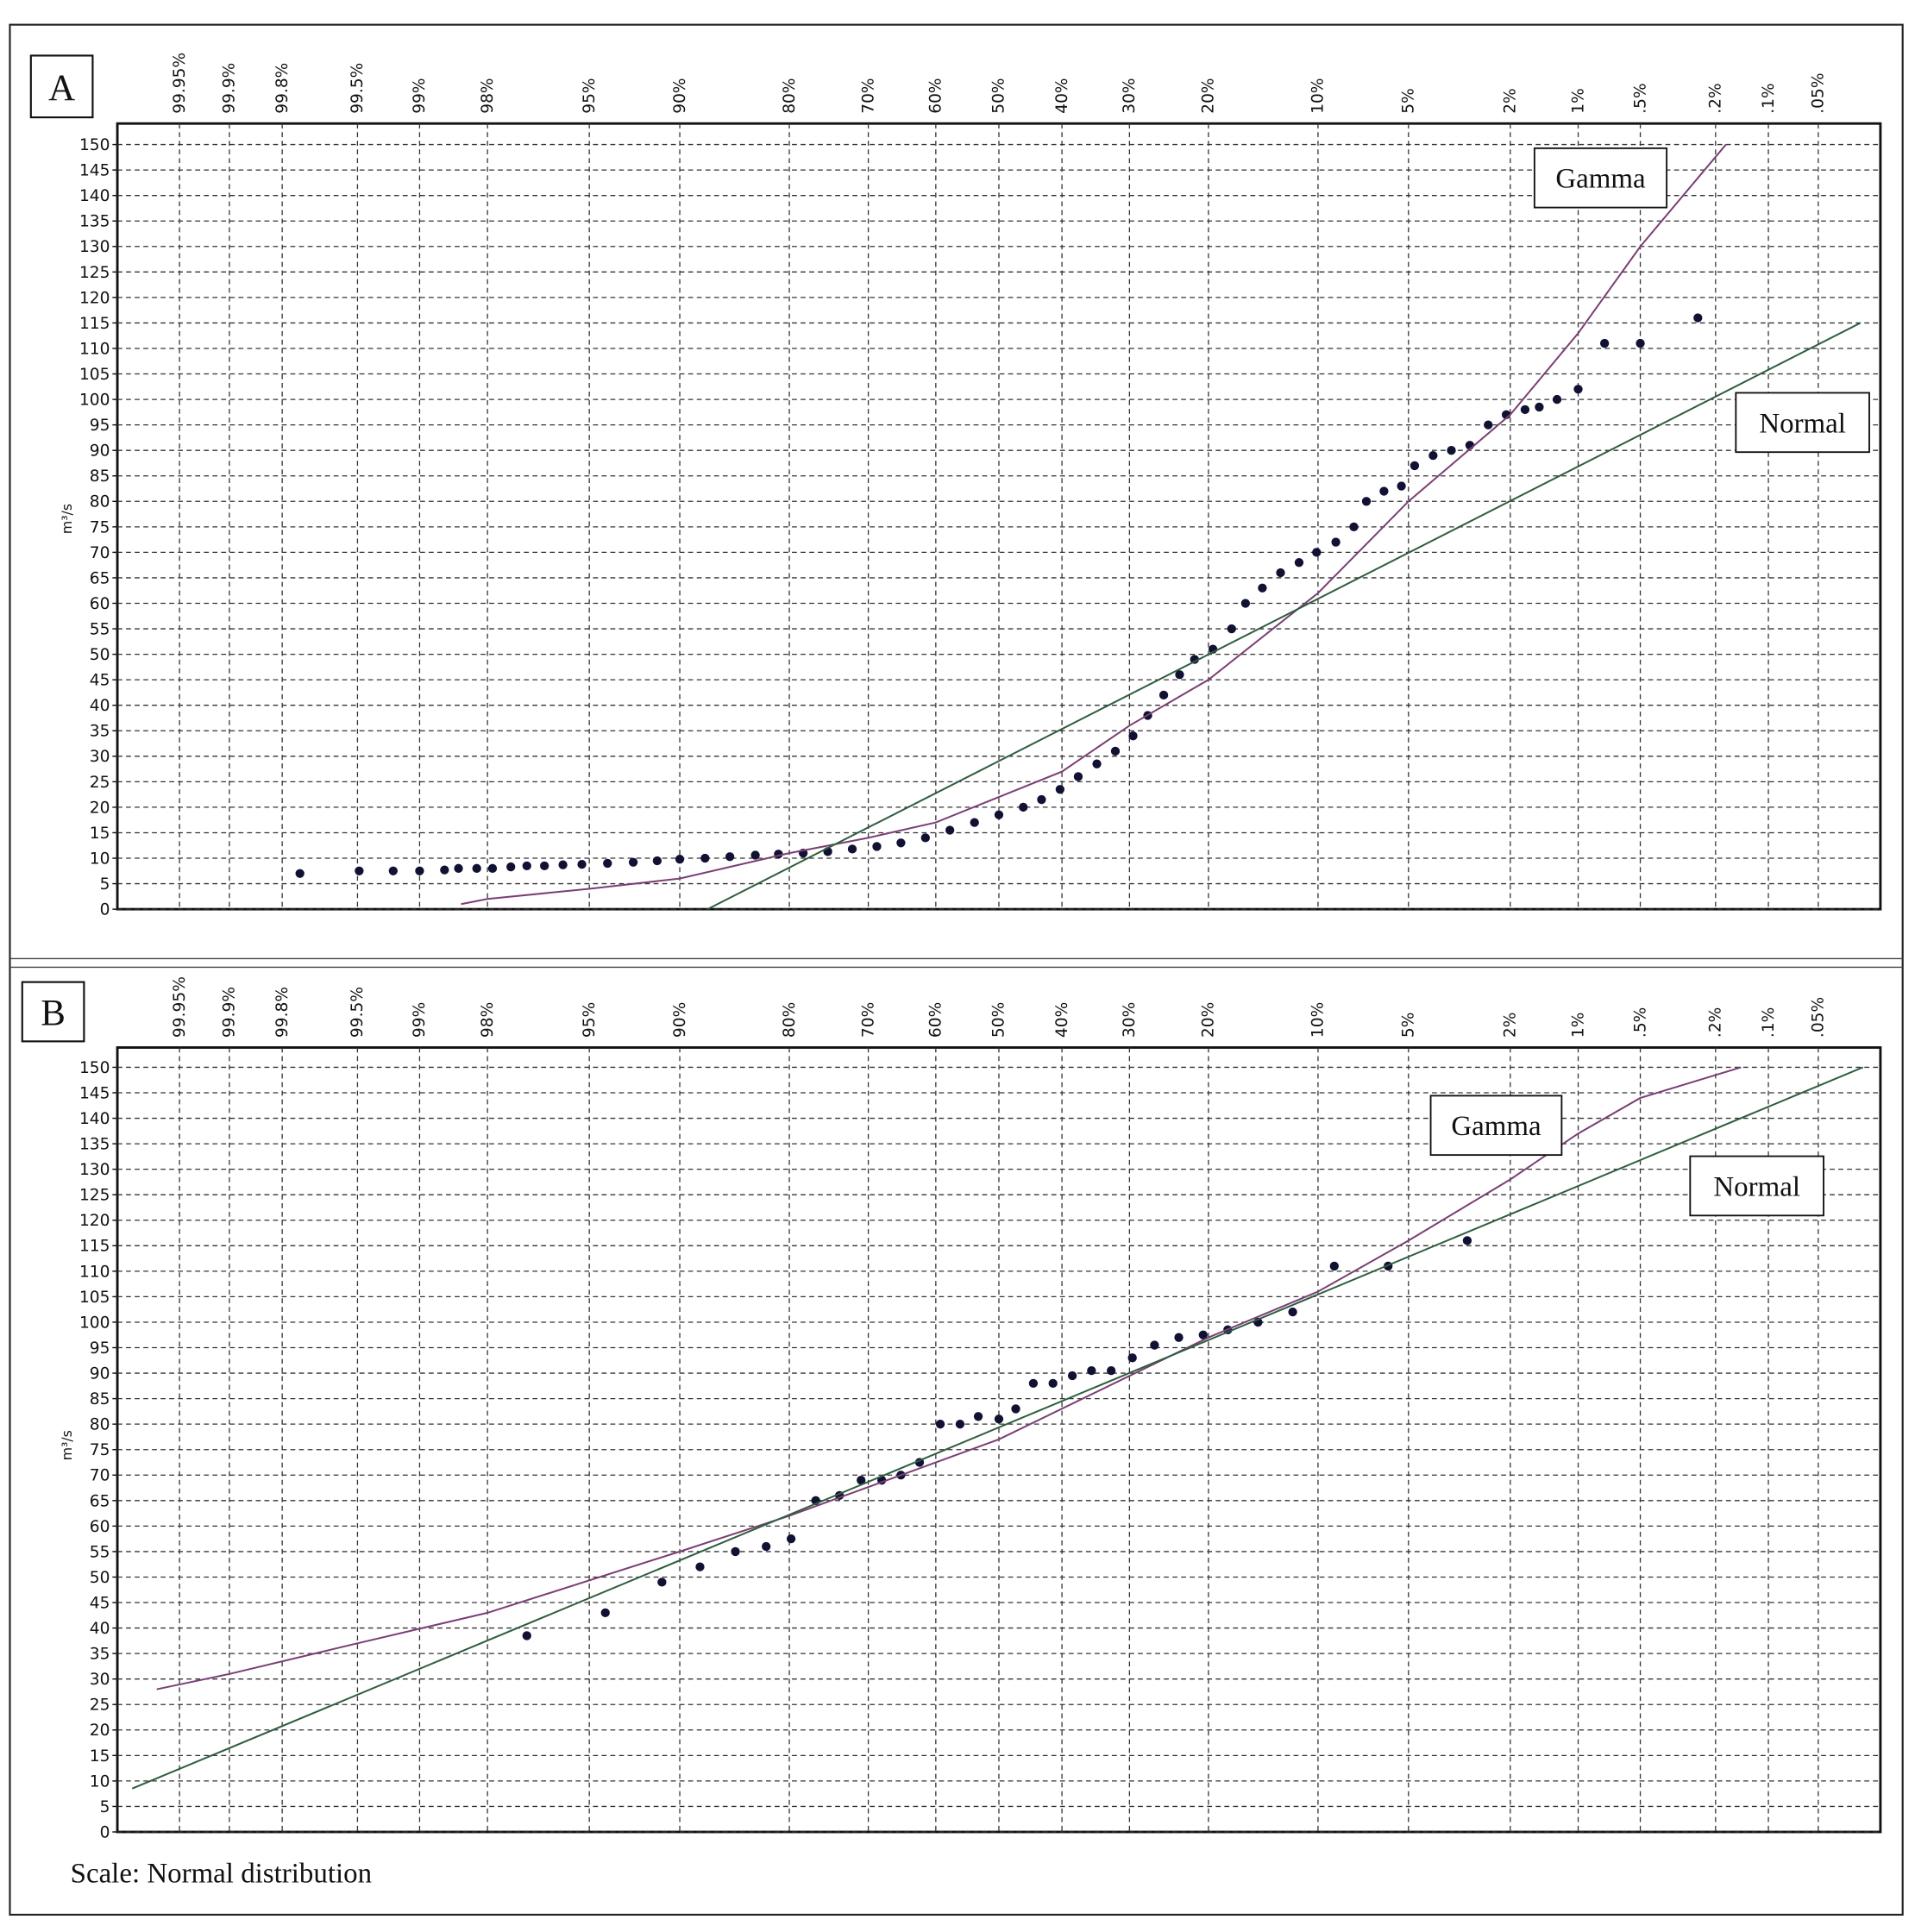  I want to click on x-tick-label: 70%, so click(868, 95).